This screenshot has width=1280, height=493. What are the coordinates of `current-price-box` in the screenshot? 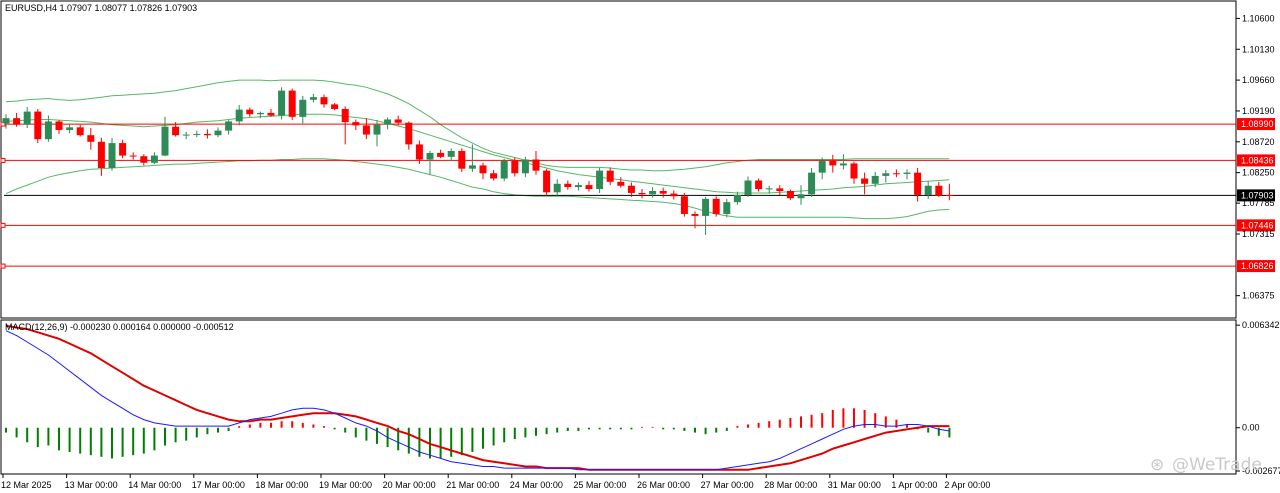 It's located at (1256, 195).